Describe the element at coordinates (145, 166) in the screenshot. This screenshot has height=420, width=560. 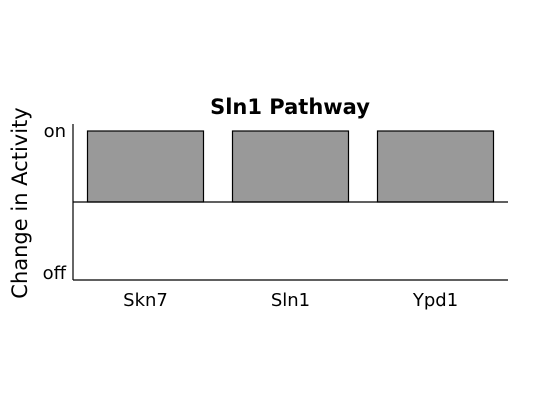
I see `bar-skn7` at that location.